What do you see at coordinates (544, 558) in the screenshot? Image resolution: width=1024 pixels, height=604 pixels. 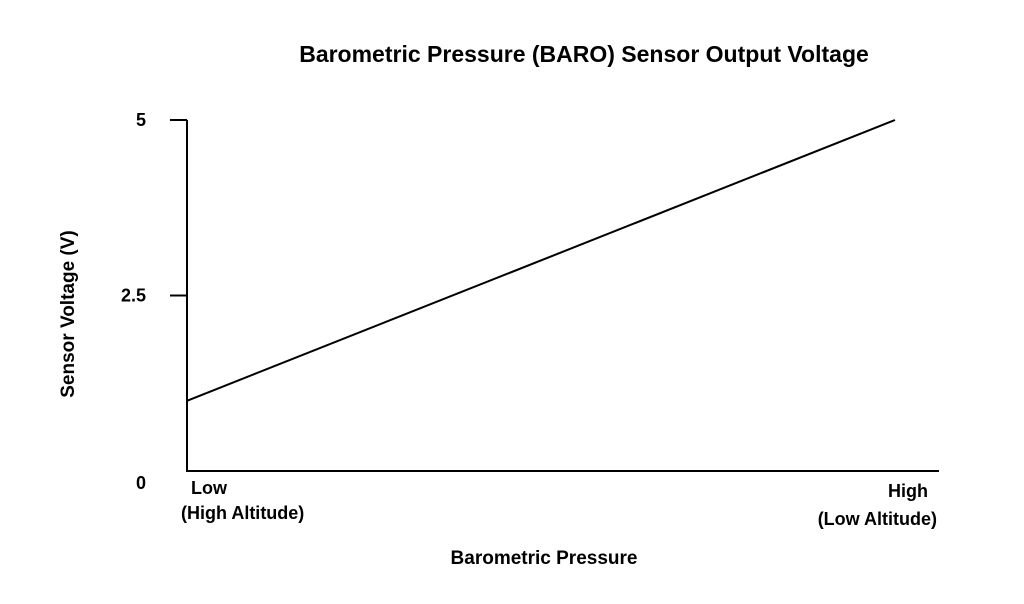 I see `x-axis-label: Barometric Pressure` at bounding box center [544, 558].